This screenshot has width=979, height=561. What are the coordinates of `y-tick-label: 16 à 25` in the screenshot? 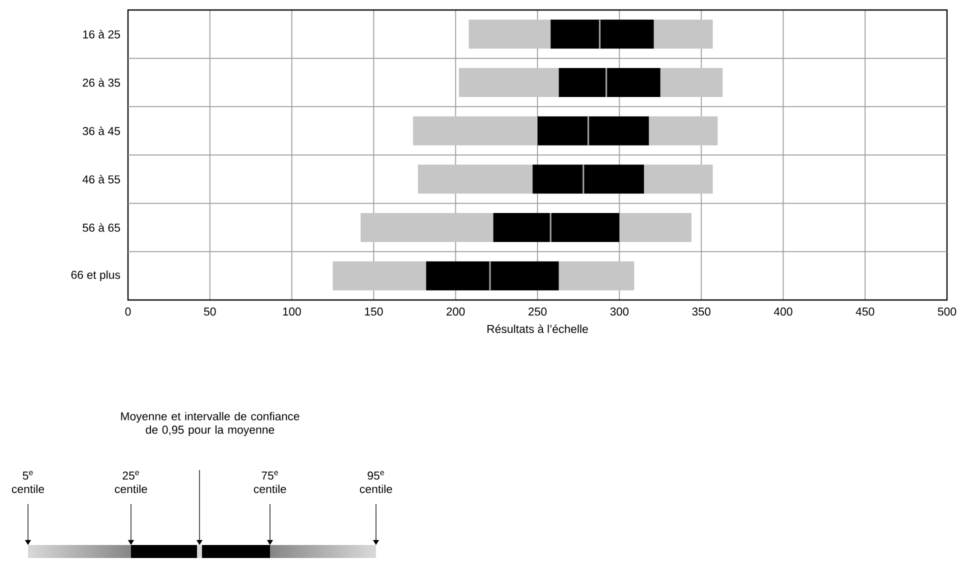 It's located at (101, 34).